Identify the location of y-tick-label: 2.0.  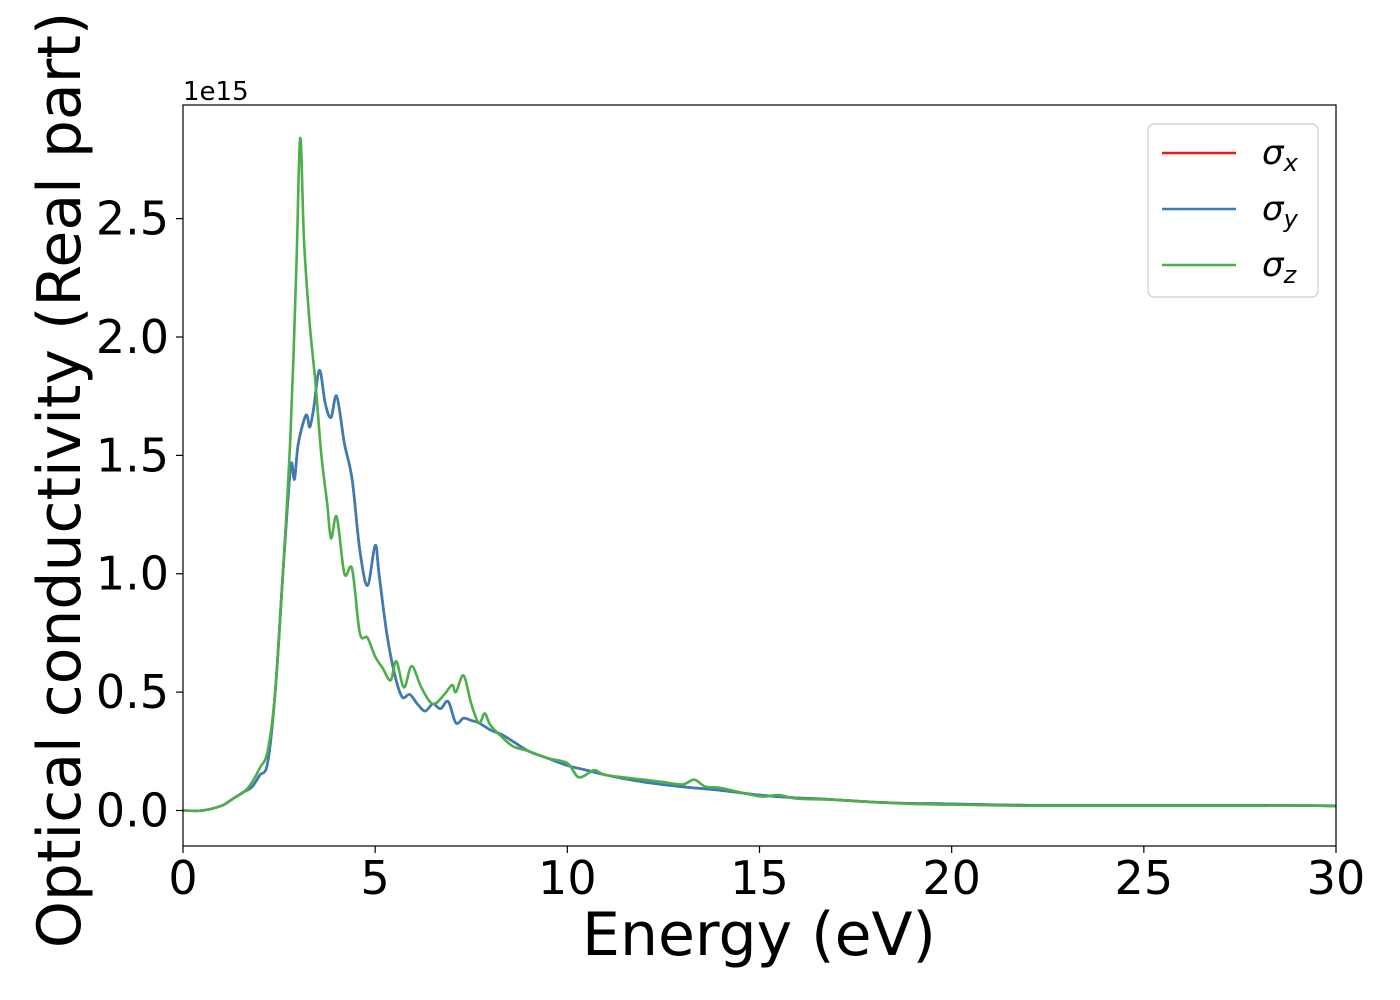
(132, 337).